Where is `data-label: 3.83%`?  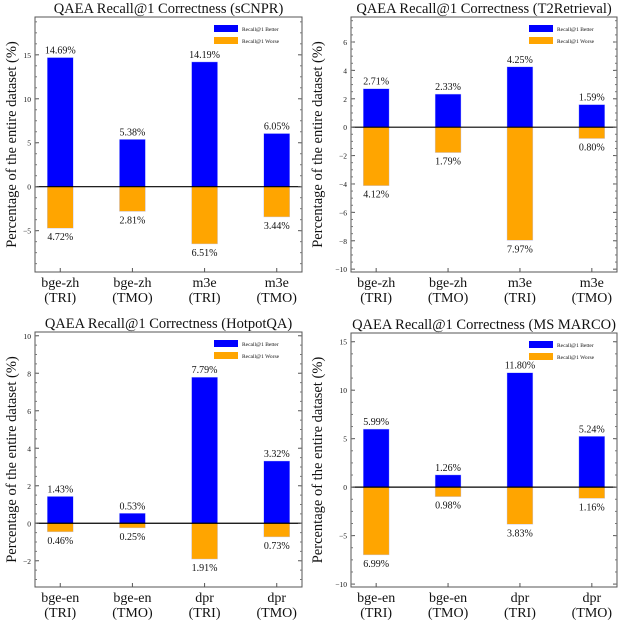
data-label: 3.83% is located at coordinates (520, 533).